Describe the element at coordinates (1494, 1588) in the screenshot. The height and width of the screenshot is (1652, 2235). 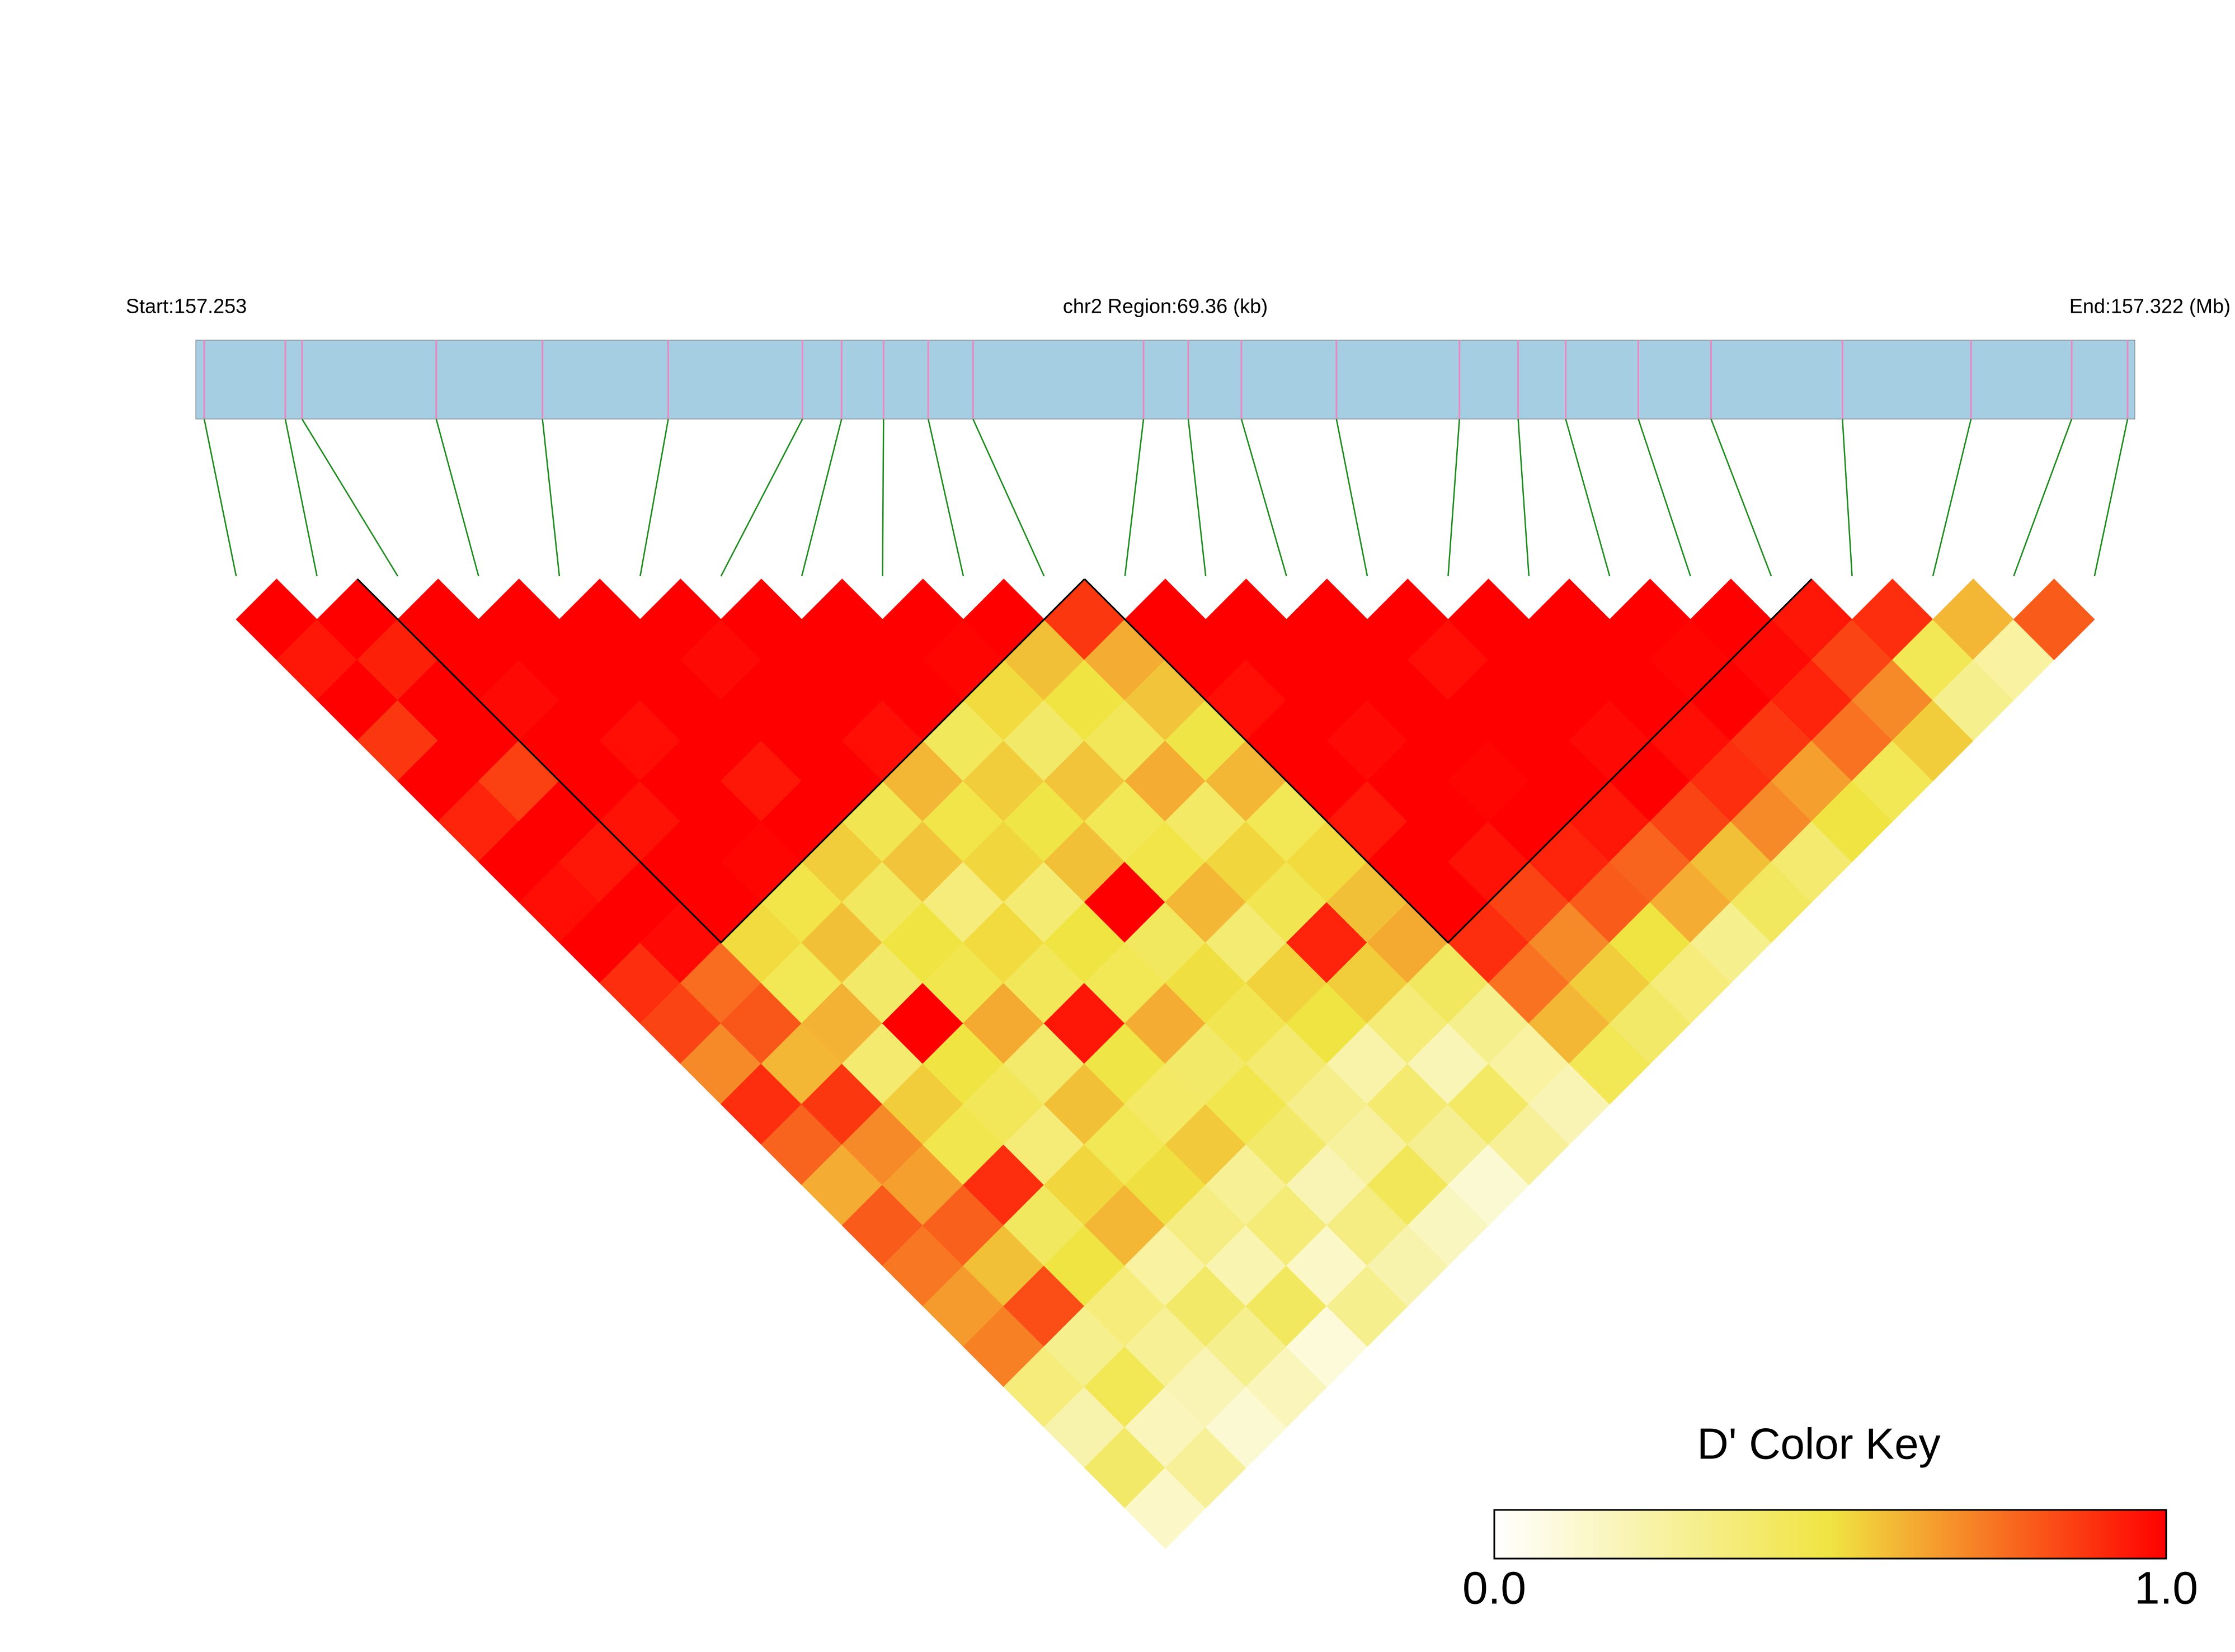
I see `color-key-tick-label: 0.0` at that location.